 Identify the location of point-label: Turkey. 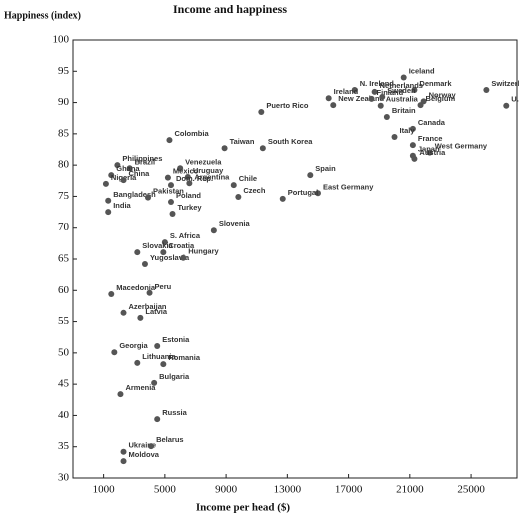
(190, 207).